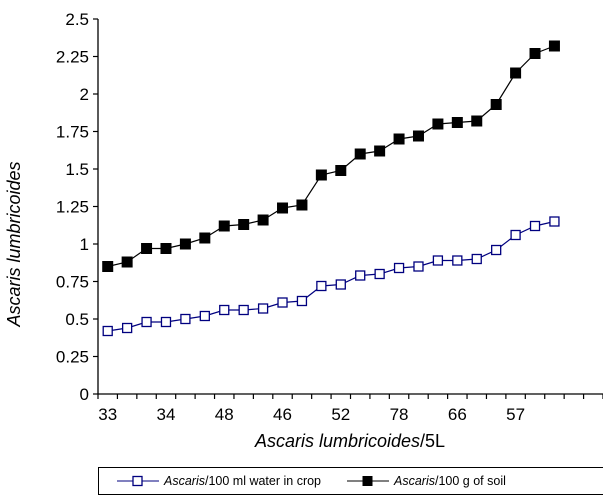  I want to click on legend-series-1-italic: Ascaris, so click(184, 481).